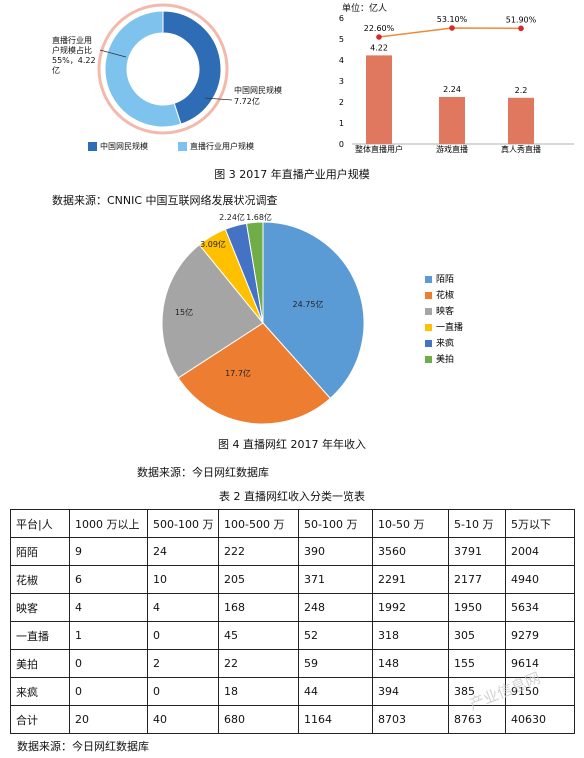 The width and height of the screenshot is (584, 758). Describe the element at coordinates (379, 47) in the screenshot. I see `bar-value-label: 4.22` at that location.